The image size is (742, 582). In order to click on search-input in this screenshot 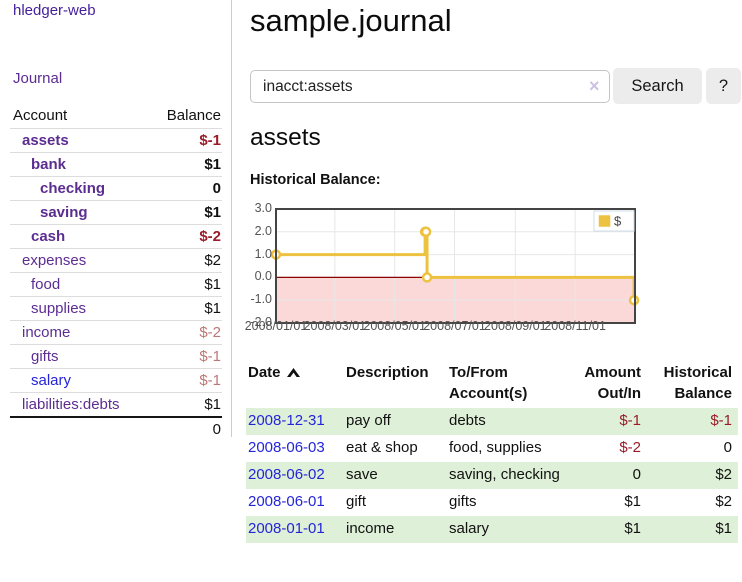, I will do `click(430, 86)`.